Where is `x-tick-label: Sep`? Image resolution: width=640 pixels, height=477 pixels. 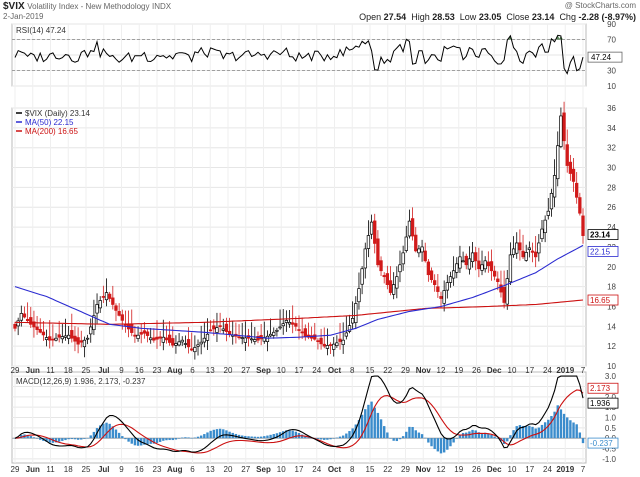 x-tick-label: Sep is located at coordinates (263, 370).